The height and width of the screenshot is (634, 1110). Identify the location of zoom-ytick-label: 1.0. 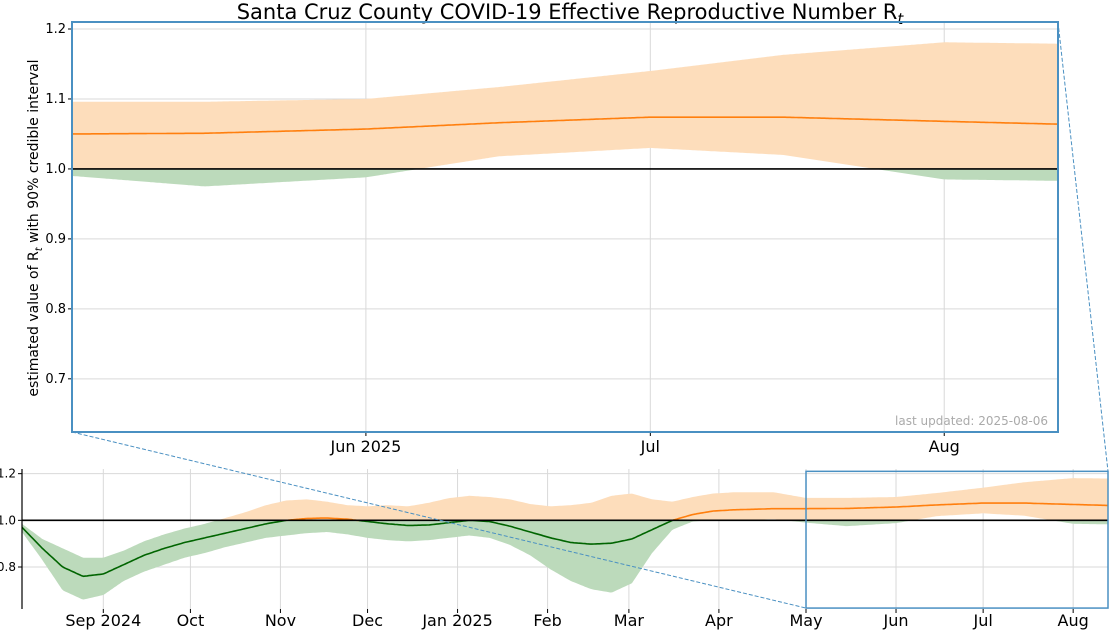
(55, 169).